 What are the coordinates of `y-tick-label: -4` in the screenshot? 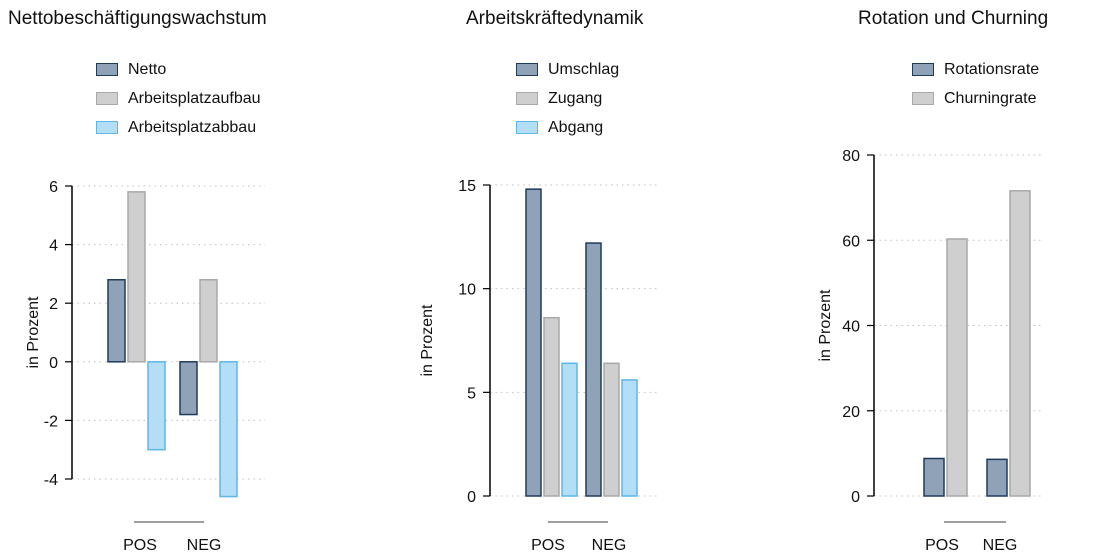 It's located at (51, 480).